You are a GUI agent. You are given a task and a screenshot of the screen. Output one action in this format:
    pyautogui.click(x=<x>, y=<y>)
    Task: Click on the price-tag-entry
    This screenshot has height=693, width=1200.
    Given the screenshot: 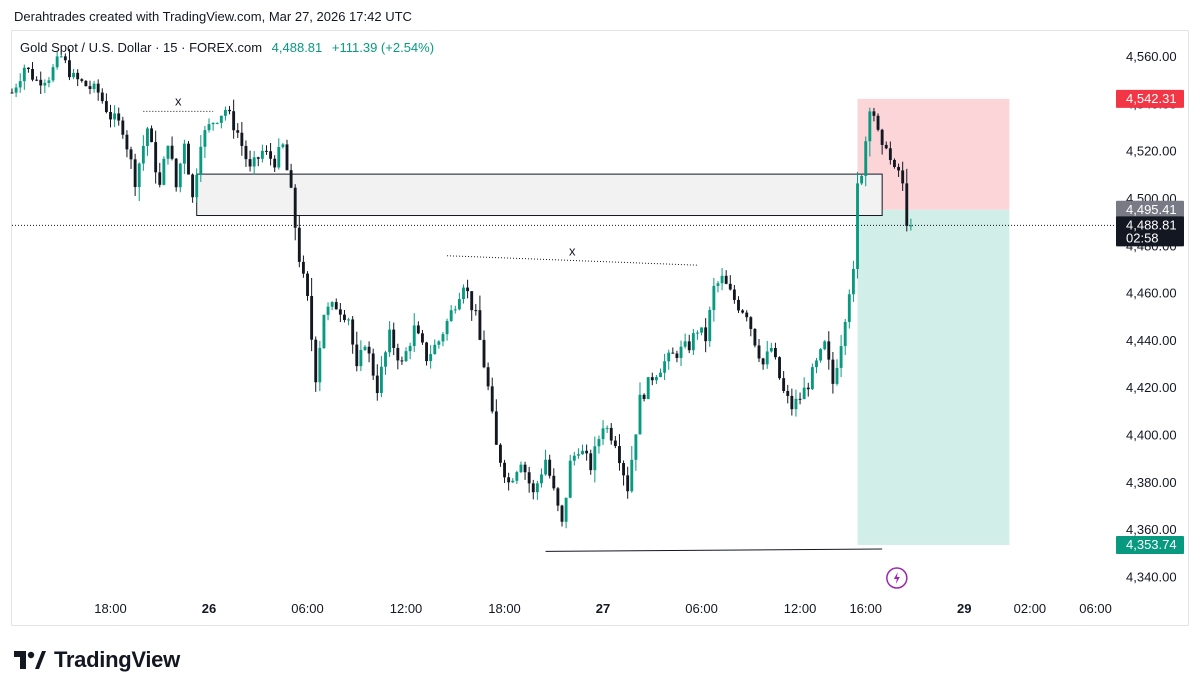 What is the action you would take?
    pyautogui.click(x=1150, y=209)
    